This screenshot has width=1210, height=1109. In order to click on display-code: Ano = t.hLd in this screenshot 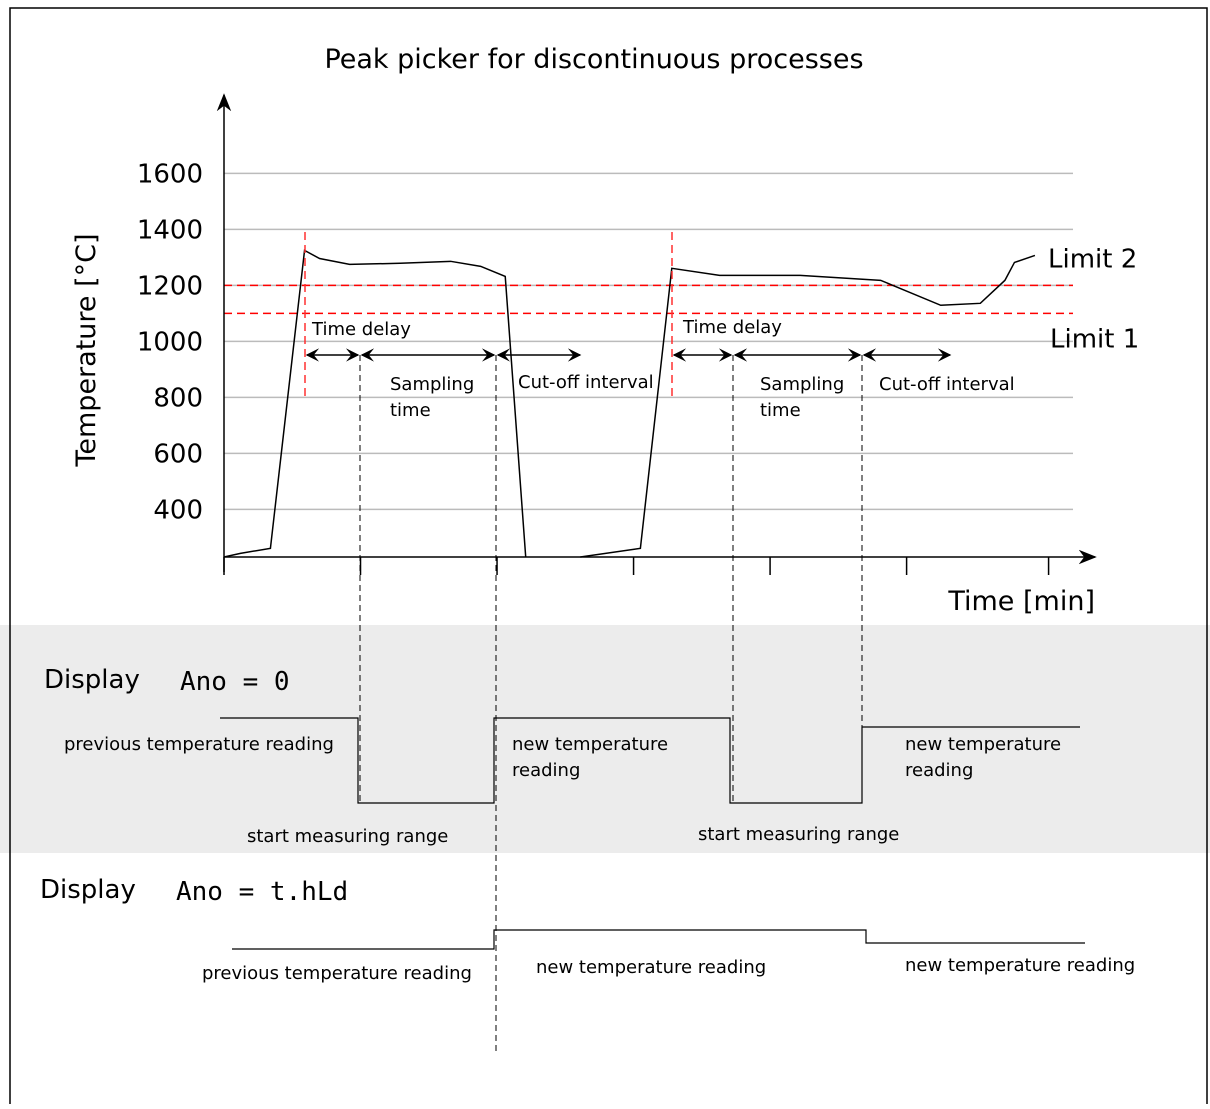, I will do `click(262, 892)`.